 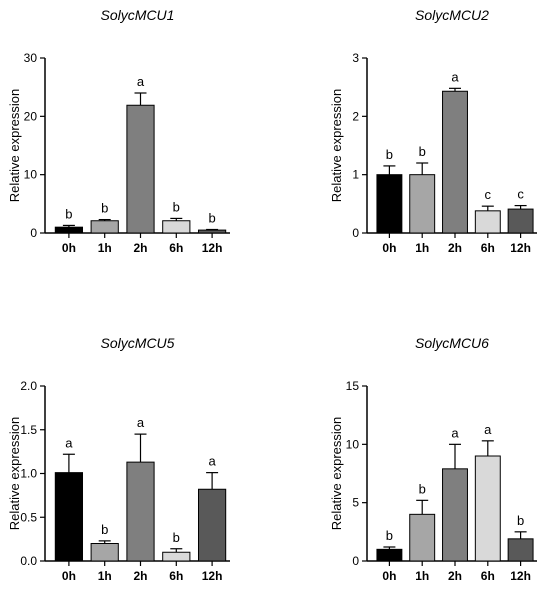 What do you see at coordinates (355, 503) in the screenshot?
I see `y-tick-label: 5` at bounding box center [355, 503].